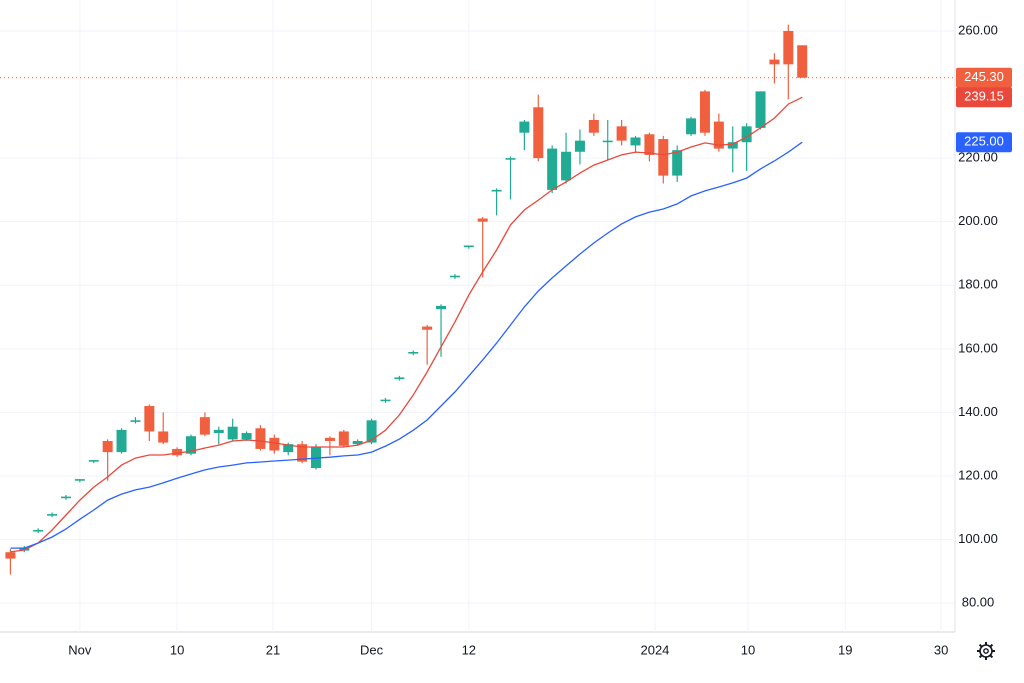 This screenshot has height=683, width=1024. I want to click on y-tick-label: 120.00, so click(978, 474).